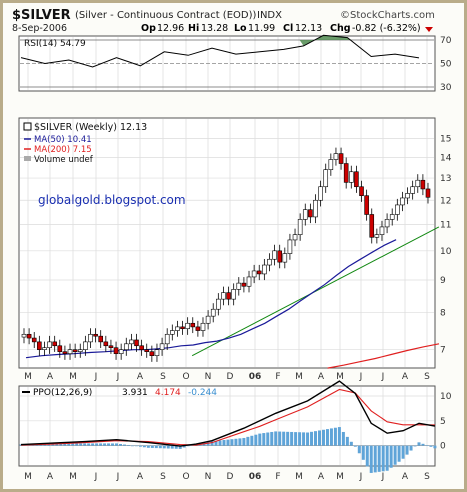 The height and width of the screenshot is (492, 467). What do you see at coordinates (443, 314) in the screenshot?
I see `price-y-tick: 8` at bounding box center [443, 314].